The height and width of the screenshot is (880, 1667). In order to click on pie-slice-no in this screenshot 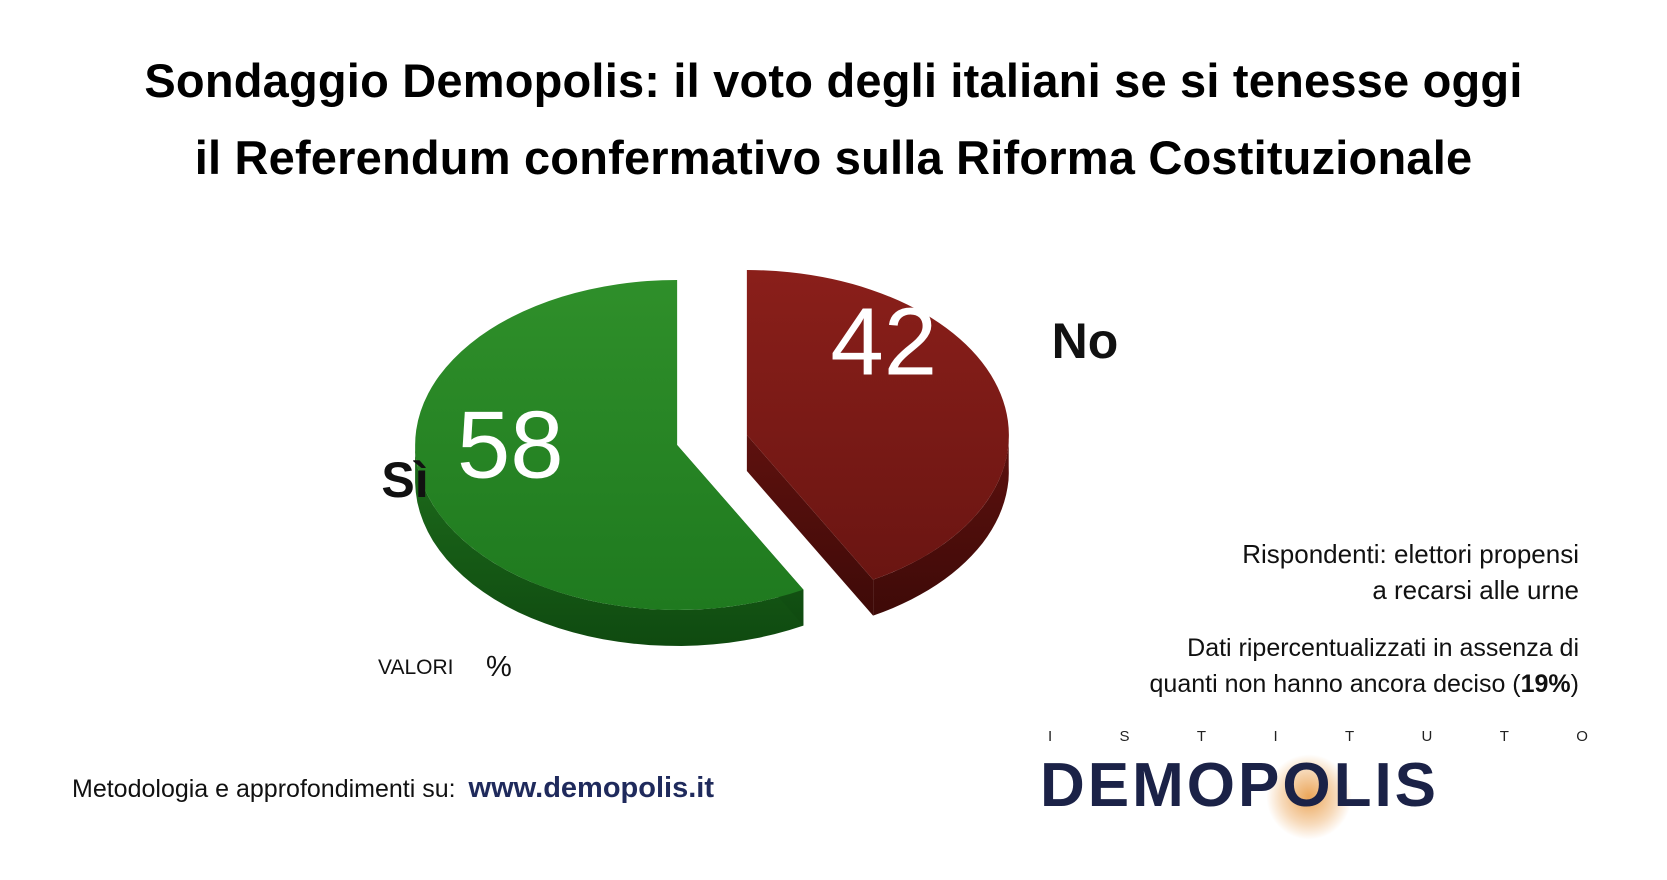, I will do `click(877, 443)`.